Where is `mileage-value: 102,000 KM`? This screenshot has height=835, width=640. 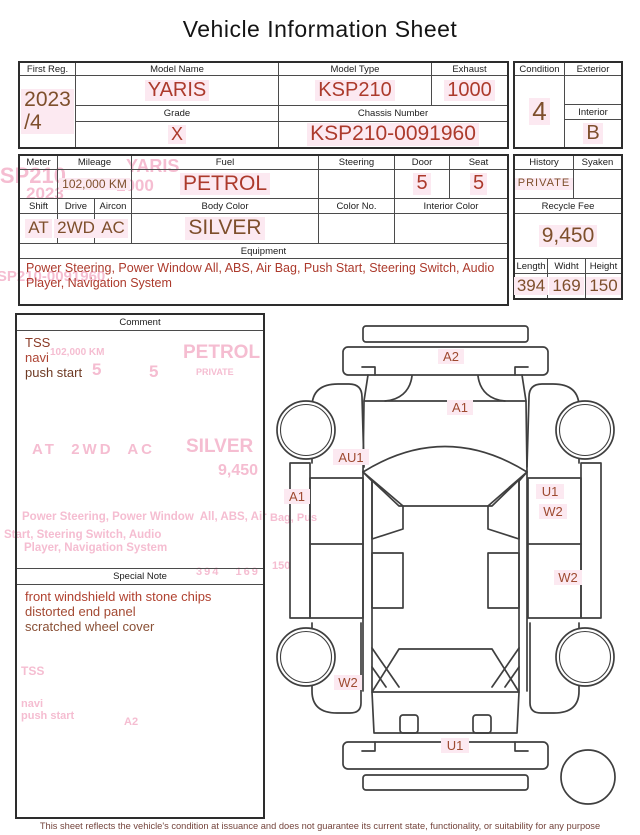
mileage-value: 102,000 KM is located at coordinates (95, 184).